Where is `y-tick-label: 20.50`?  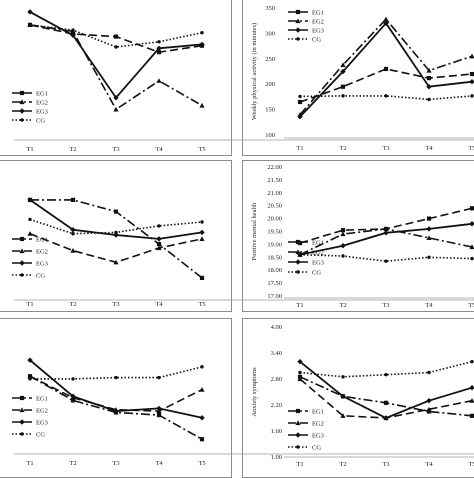 y-tick-label: 20.50 is located at coordinates (274, 206).